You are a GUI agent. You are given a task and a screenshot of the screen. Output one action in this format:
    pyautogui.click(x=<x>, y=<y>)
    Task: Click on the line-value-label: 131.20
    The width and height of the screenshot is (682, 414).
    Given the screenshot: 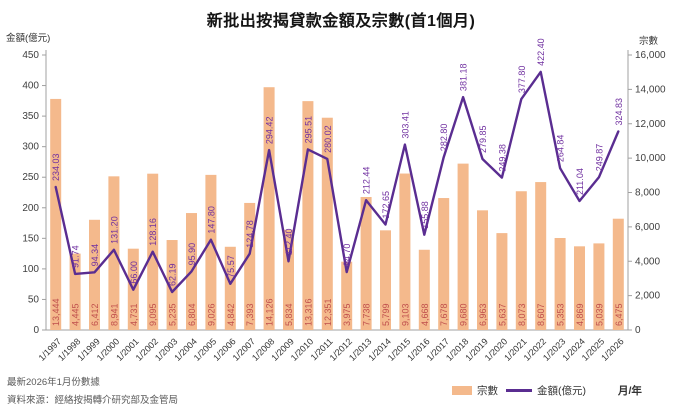 What is the action you would take?
    pyautogui.click(x=114, y=230)
    